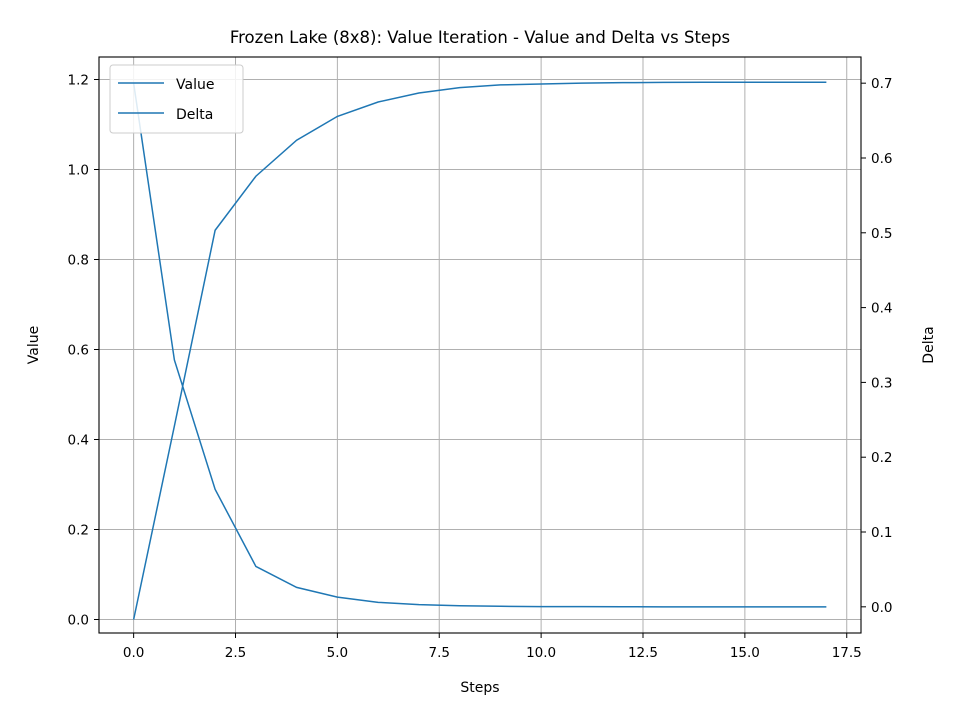 The image size is (960, 720). Describe the element at coordinates (194, 115) in the screenshot. I see `legend-label-delta: Delta` at that location.